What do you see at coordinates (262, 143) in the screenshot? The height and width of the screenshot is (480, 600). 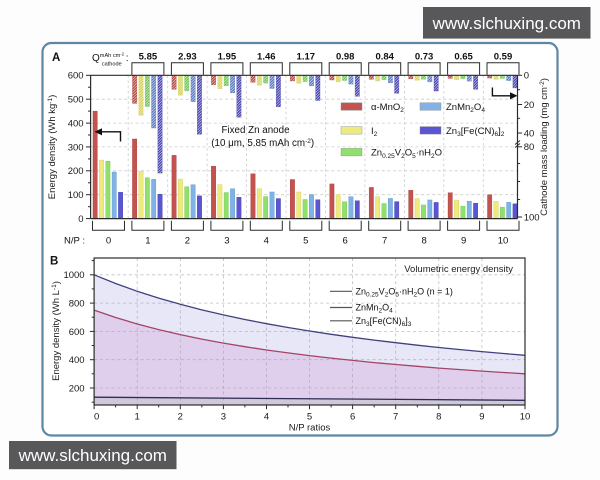 I see `svg-text: (10 μm, 5.85 mAh cm-2)` at bounding box center [262, 143].